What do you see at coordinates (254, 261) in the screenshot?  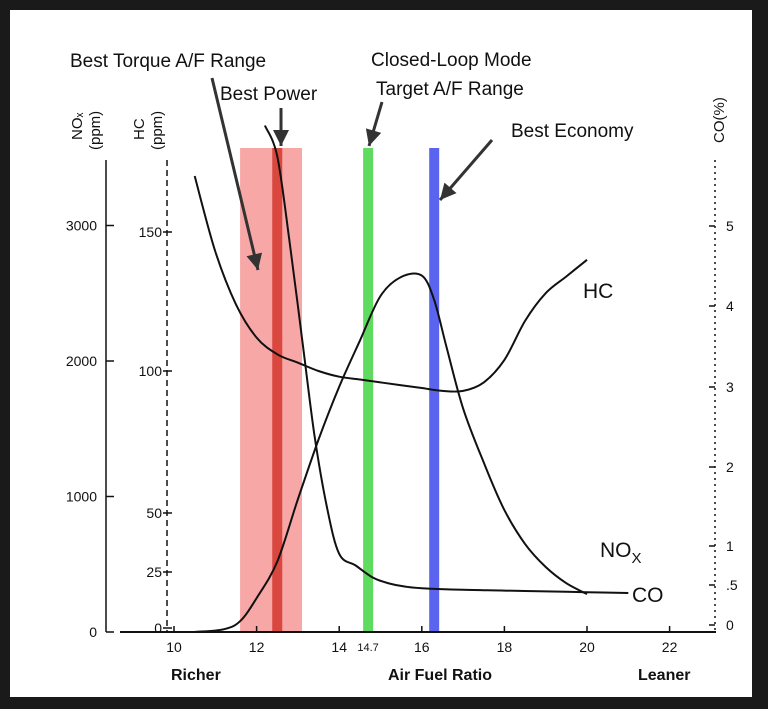 I see `torque-arrow-head` at bounding box center [254, 261].